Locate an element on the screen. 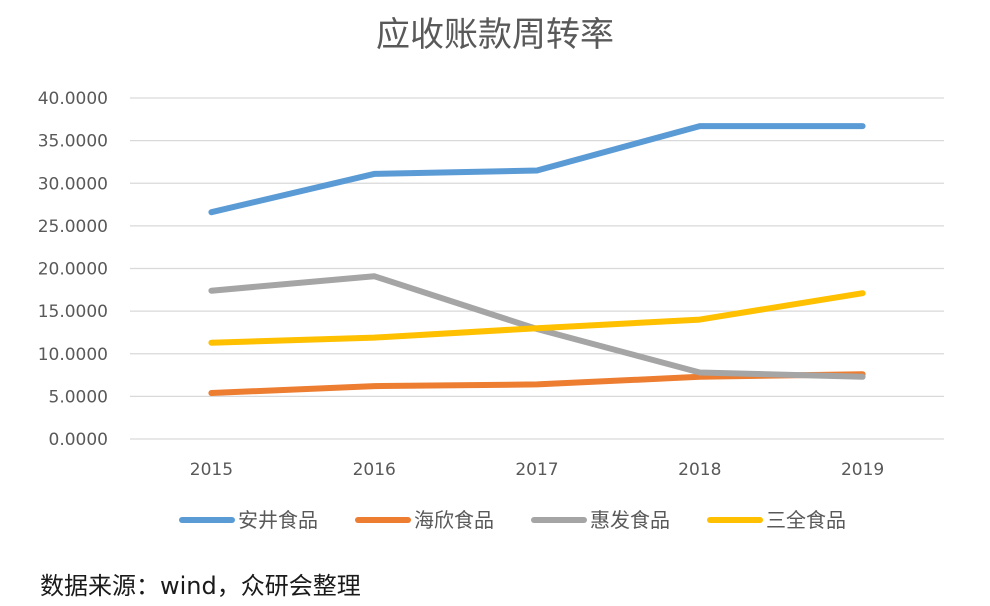  source-note: 数据来源：wind，众研会整理 is located at coordinates (200, 586).